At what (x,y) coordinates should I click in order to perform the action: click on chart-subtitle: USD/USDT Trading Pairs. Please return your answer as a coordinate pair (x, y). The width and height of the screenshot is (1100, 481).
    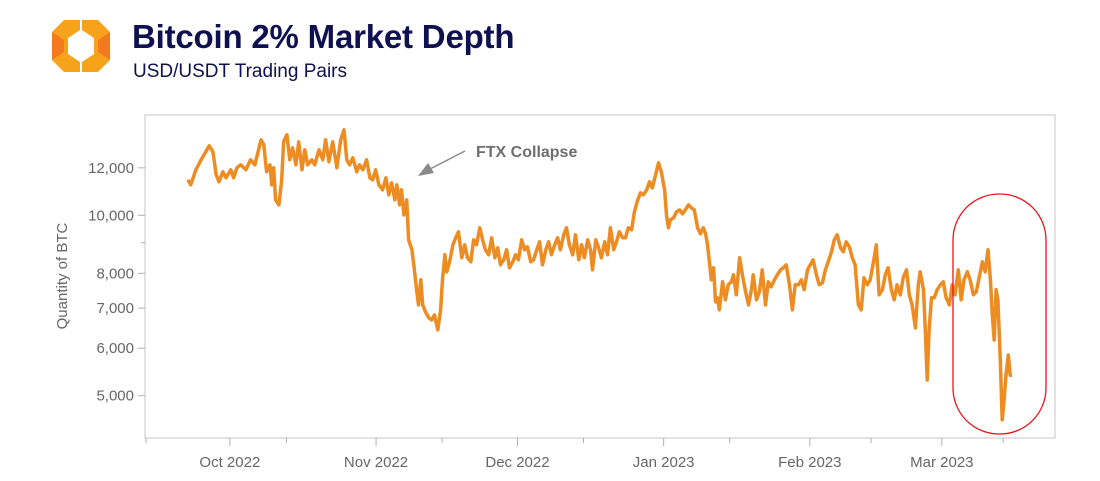
    Looking at the image, I should click on (240, 71).